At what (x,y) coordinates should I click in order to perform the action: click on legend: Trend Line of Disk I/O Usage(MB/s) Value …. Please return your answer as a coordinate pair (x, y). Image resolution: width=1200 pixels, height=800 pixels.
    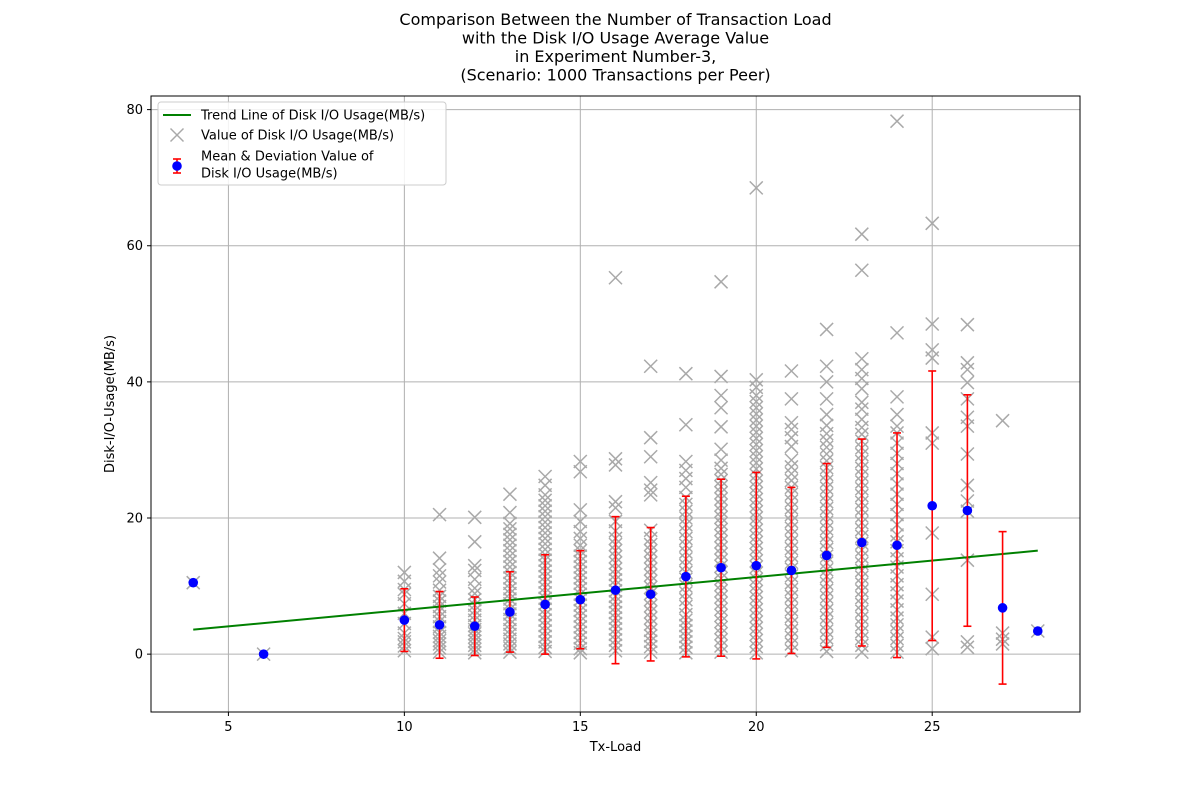
    Looking at the image, I should click on (302, 143).